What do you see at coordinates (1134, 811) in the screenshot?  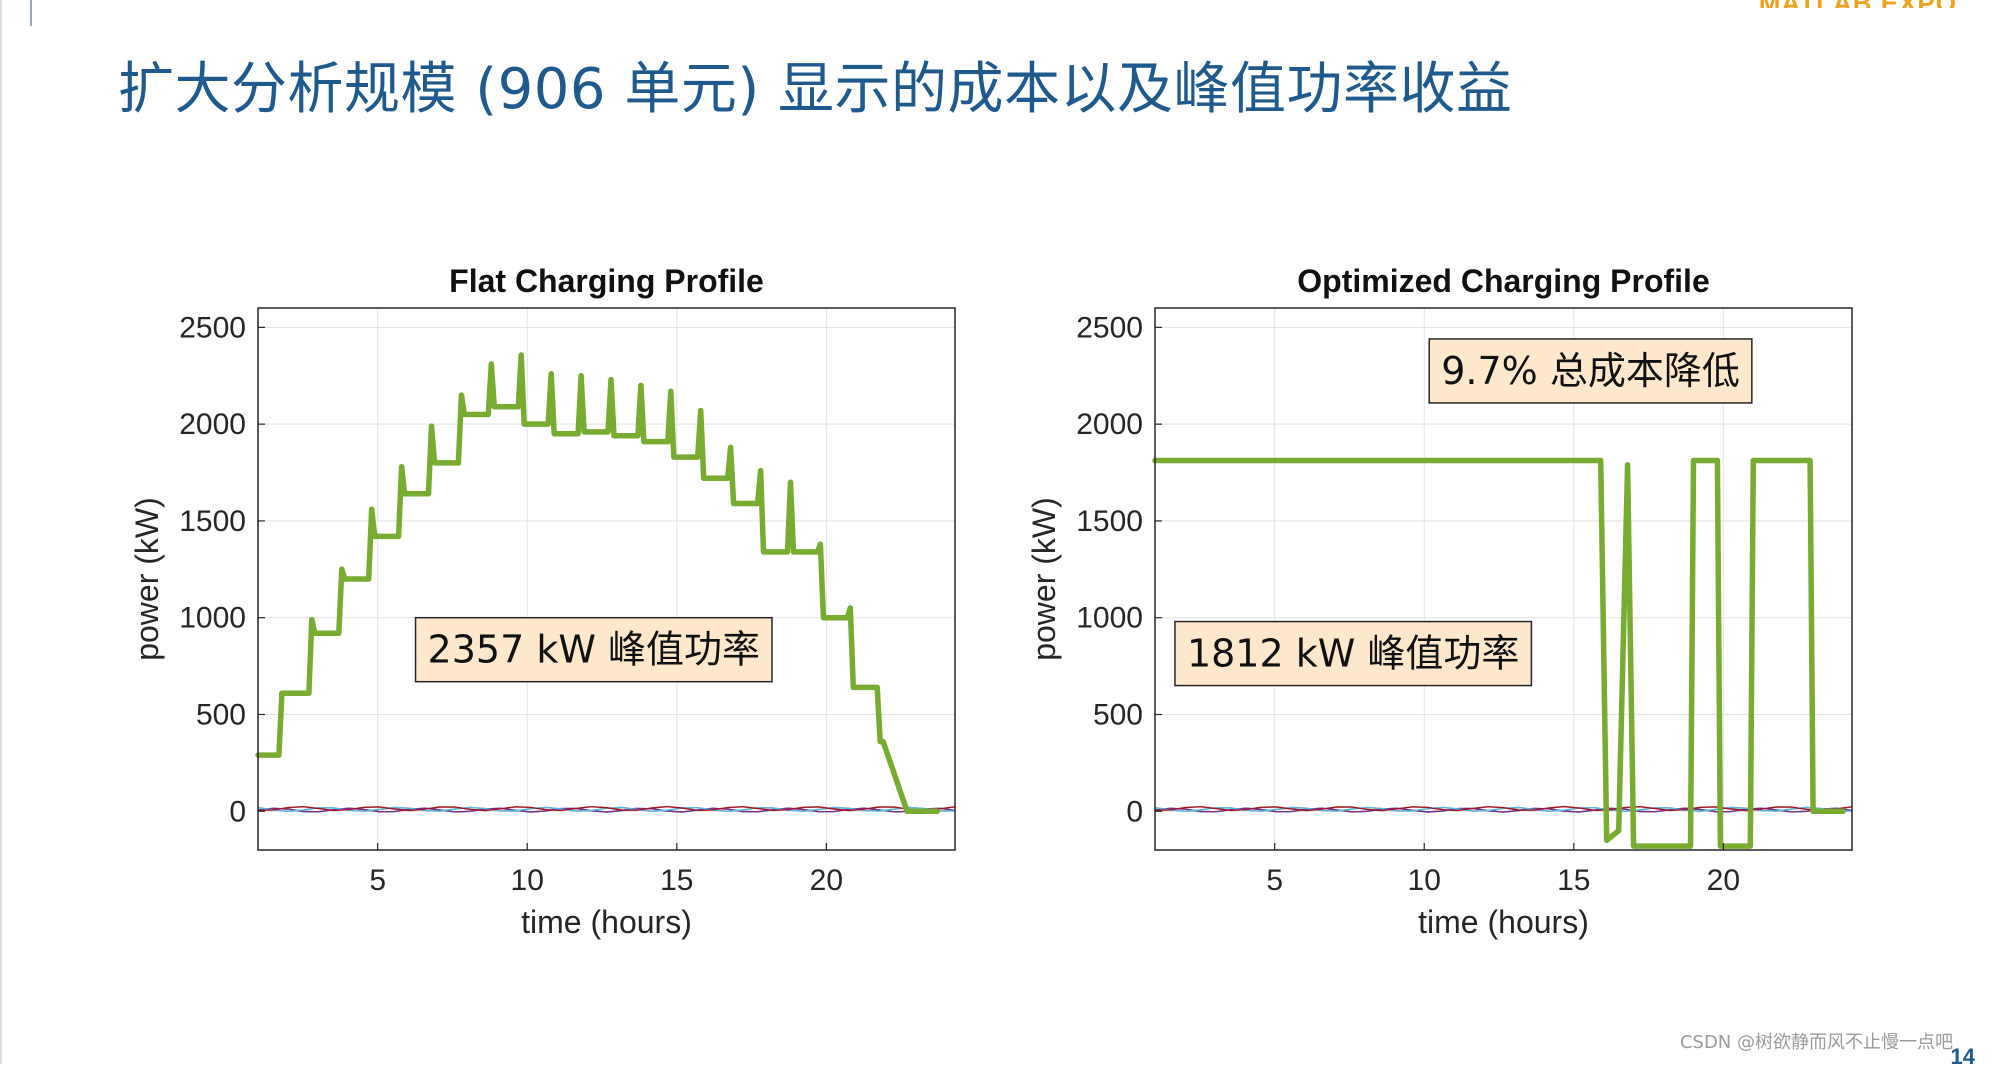 I see `chart-2-y-tick-label: 0` at bounding box center [1134, 811].